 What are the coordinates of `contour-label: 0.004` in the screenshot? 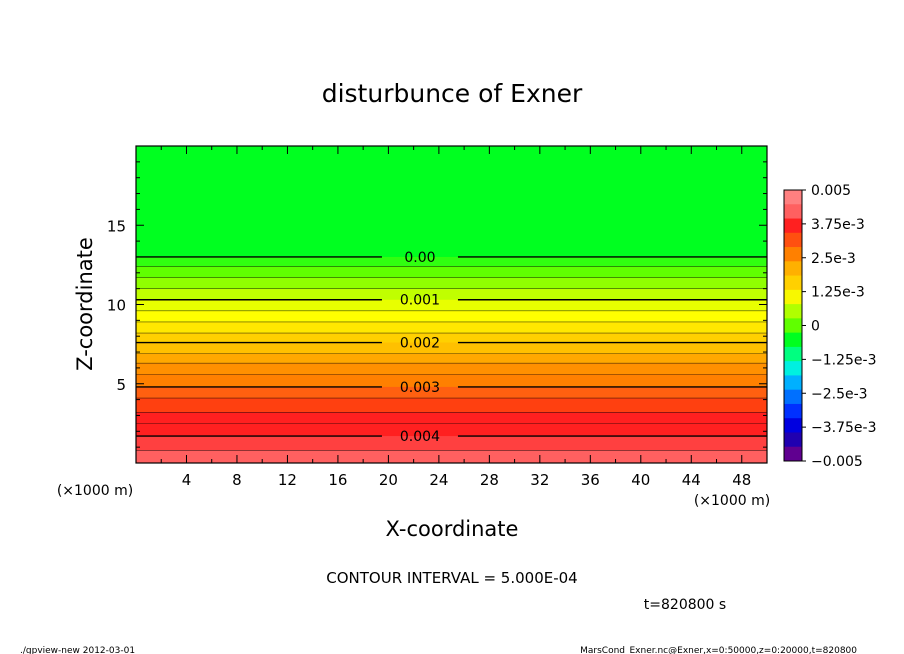 It's located at (420, 437).